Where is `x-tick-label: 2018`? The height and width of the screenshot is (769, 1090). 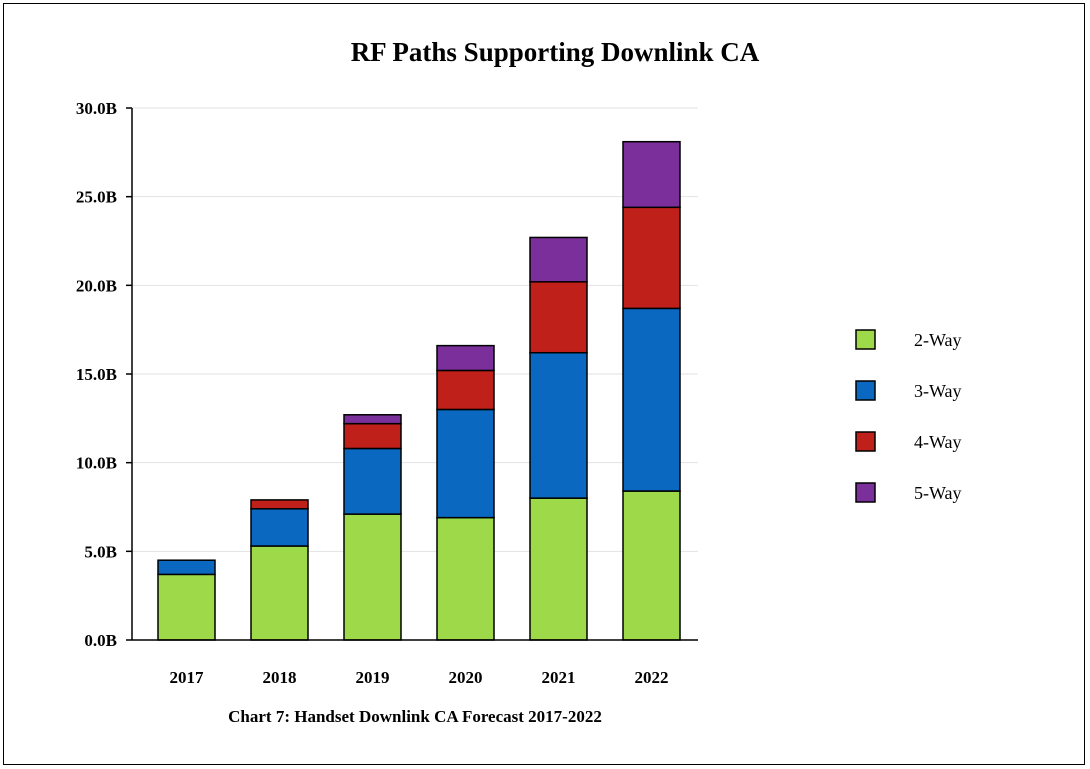 x-tick-label: 2018 is located at coordinates (280, 677).